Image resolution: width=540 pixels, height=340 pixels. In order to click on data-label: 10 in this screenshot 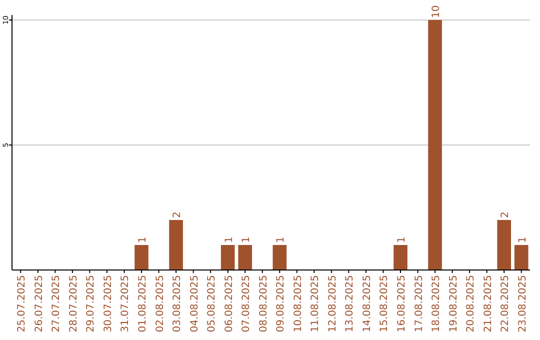, I will do `click(436, 11)`.